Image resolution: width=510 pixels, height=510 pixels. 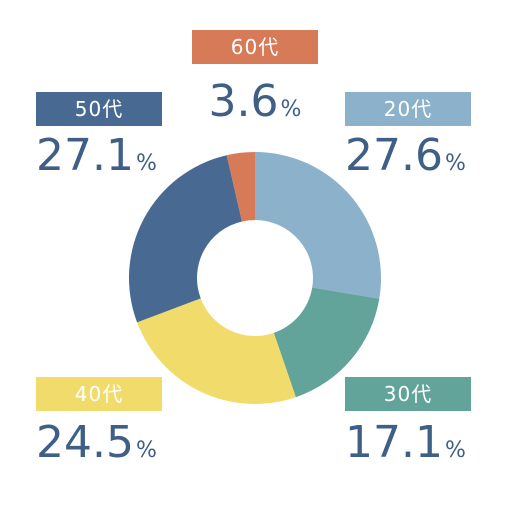 What do you see at coordinates (455, 163) in the screenshot?
I see `percent-unit-20s: %` at bounding box center [455, 163].